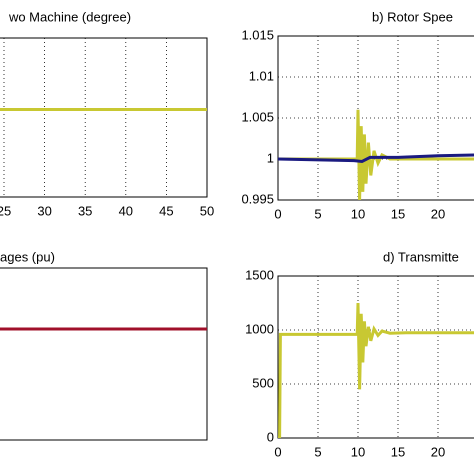  Describe the element at coordinates (44, 210) in the screenshot. I see `x-tick-label: 30` at that location.